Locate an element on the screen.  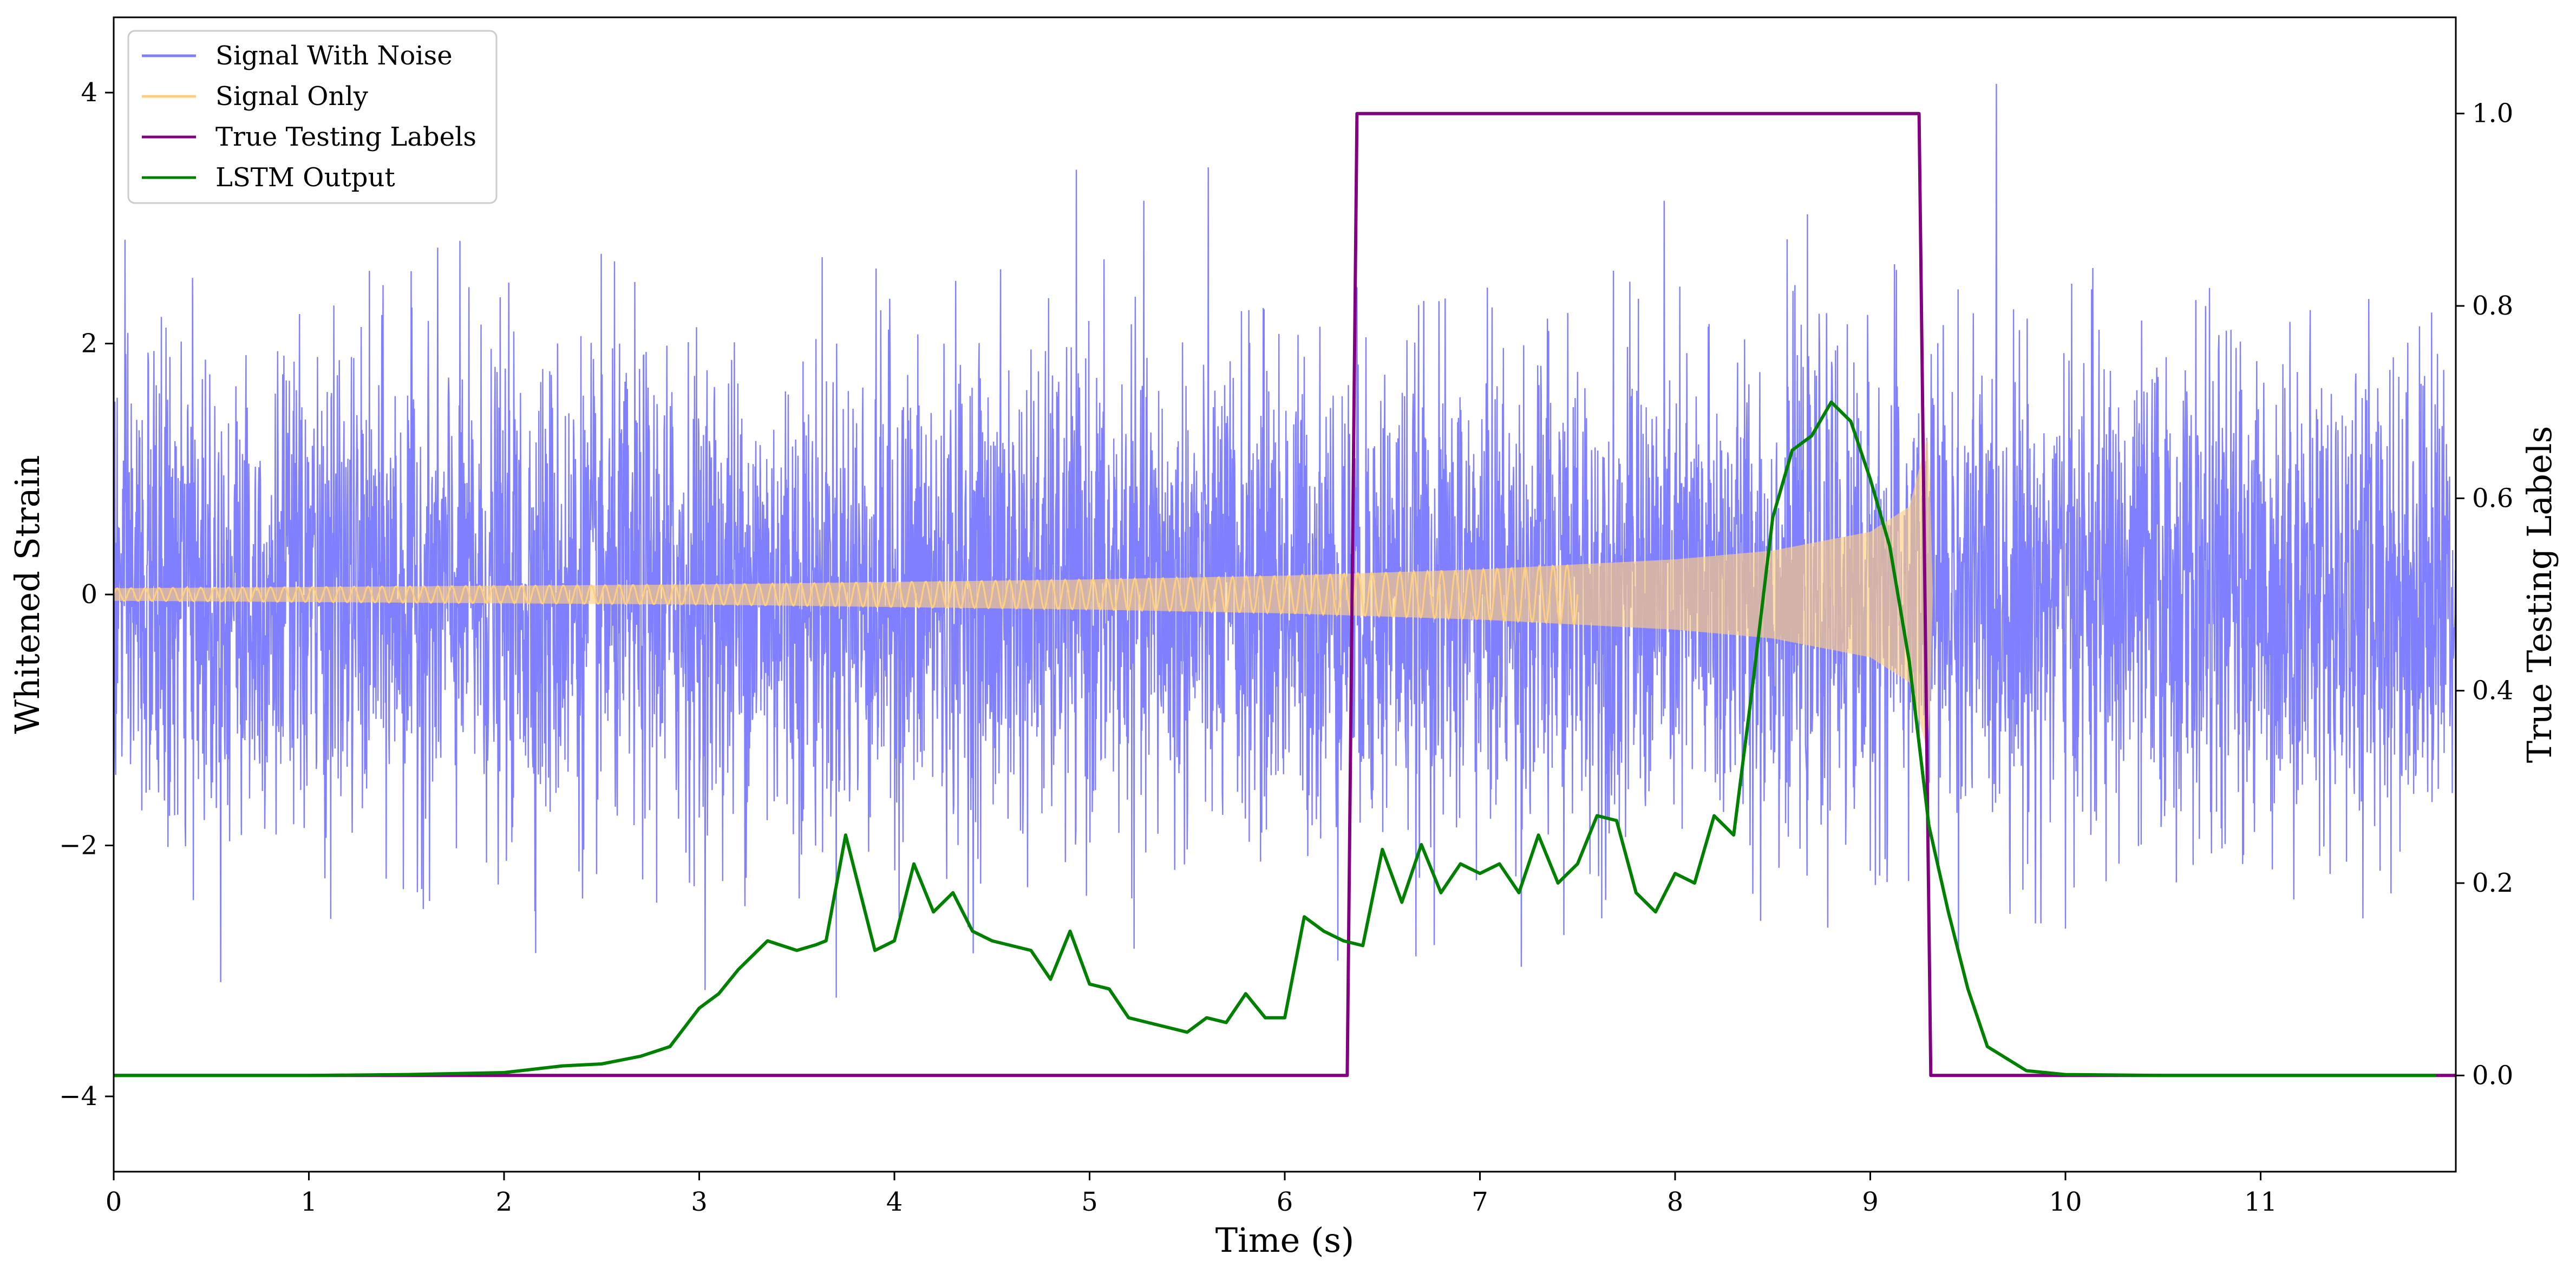
x-tick-label: 9 is located at coordinates (1870, 1202).